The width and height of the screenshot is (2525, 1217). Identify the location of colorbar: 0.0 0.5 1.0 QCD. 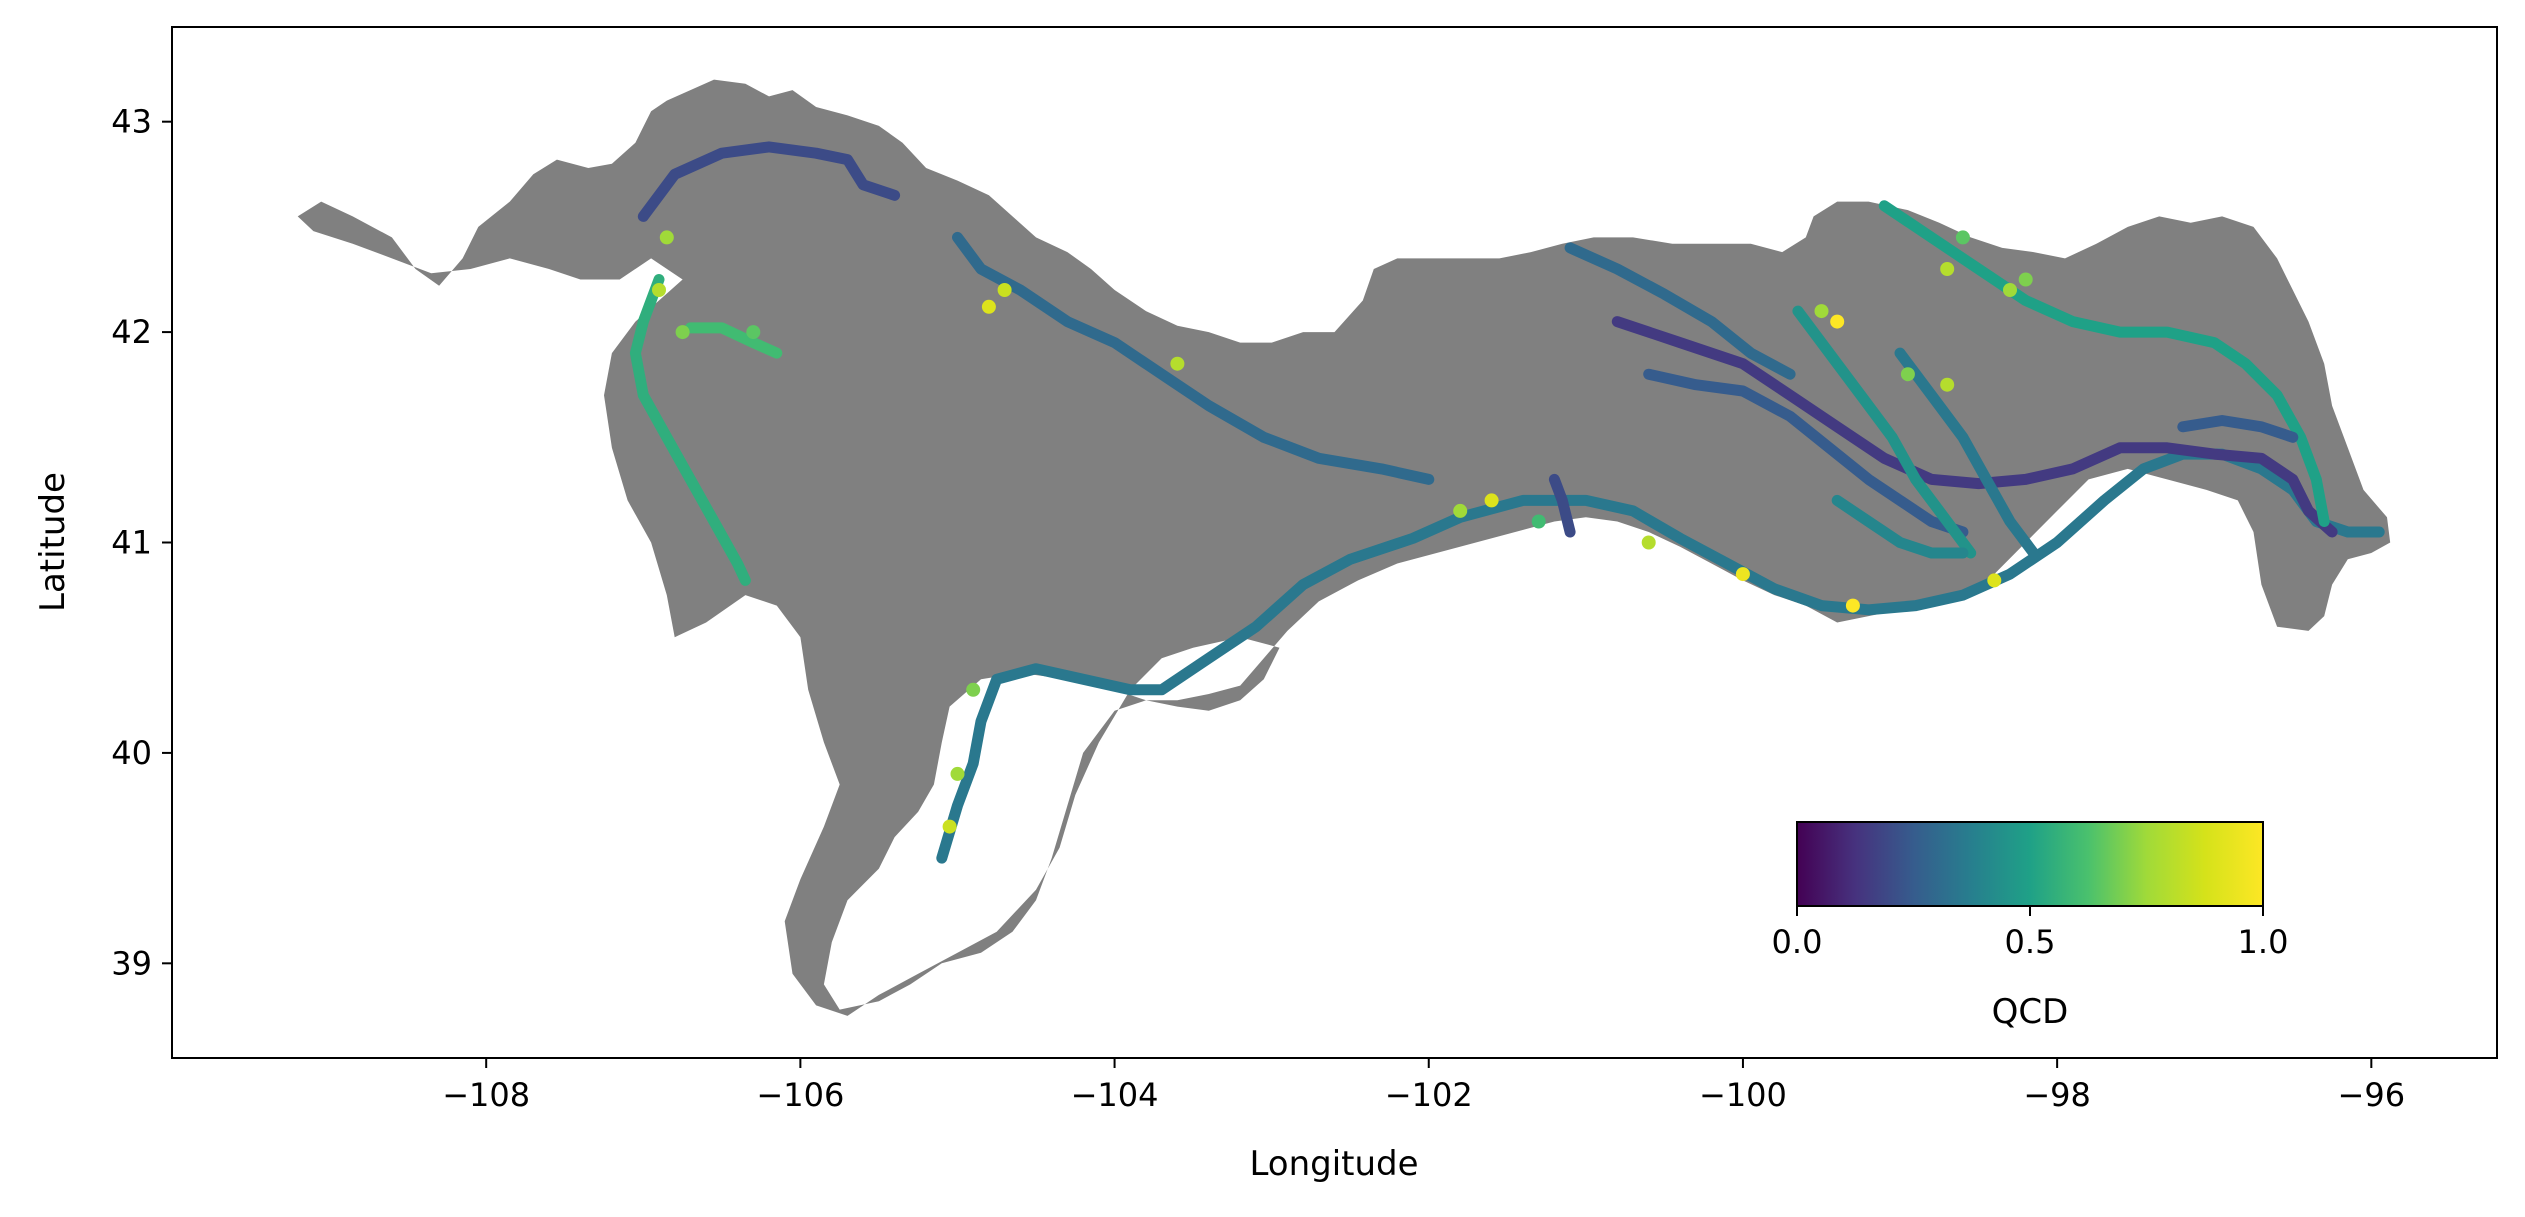
(2030, 926).